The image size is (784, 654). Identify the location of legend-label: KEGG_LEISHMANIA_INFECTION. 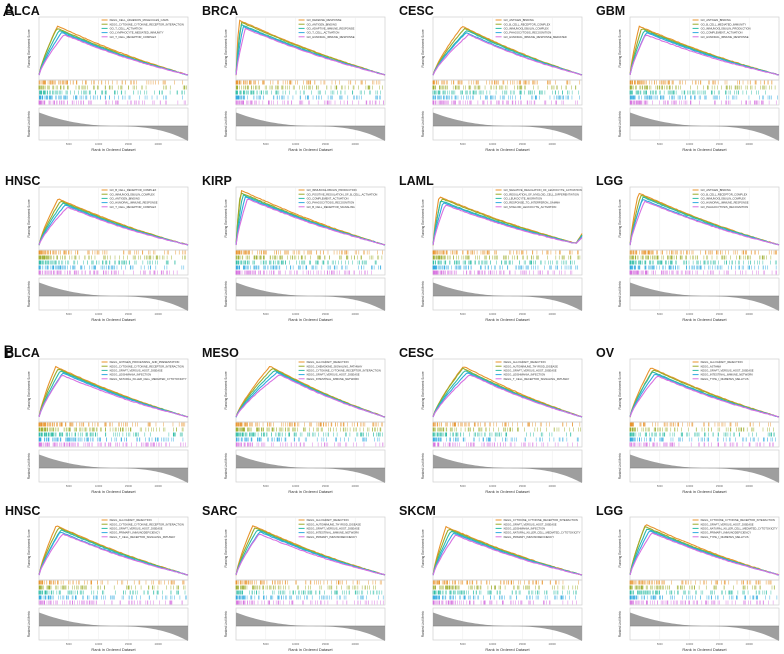
(131, 375).